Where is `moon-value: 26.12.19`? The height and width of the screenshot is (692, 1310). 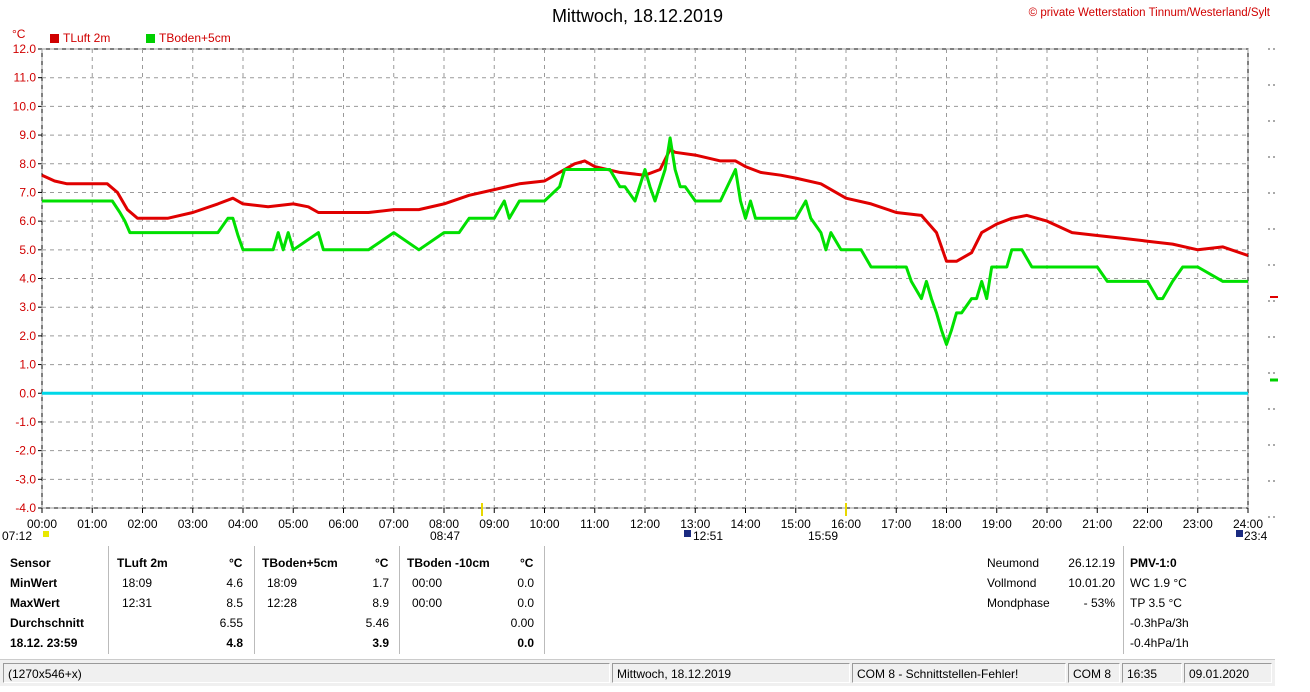
moon-value: 26.12.19 is located at coordinates (1091, 563).